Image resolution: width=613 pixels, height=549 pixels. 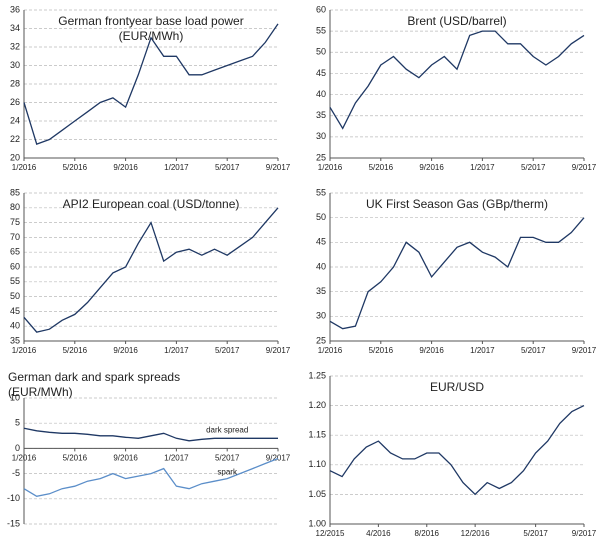 What do you see at coordinates (15, 28) in the screenshot?
I see `y-tick-label: 34` at bounding box center [15, 28].